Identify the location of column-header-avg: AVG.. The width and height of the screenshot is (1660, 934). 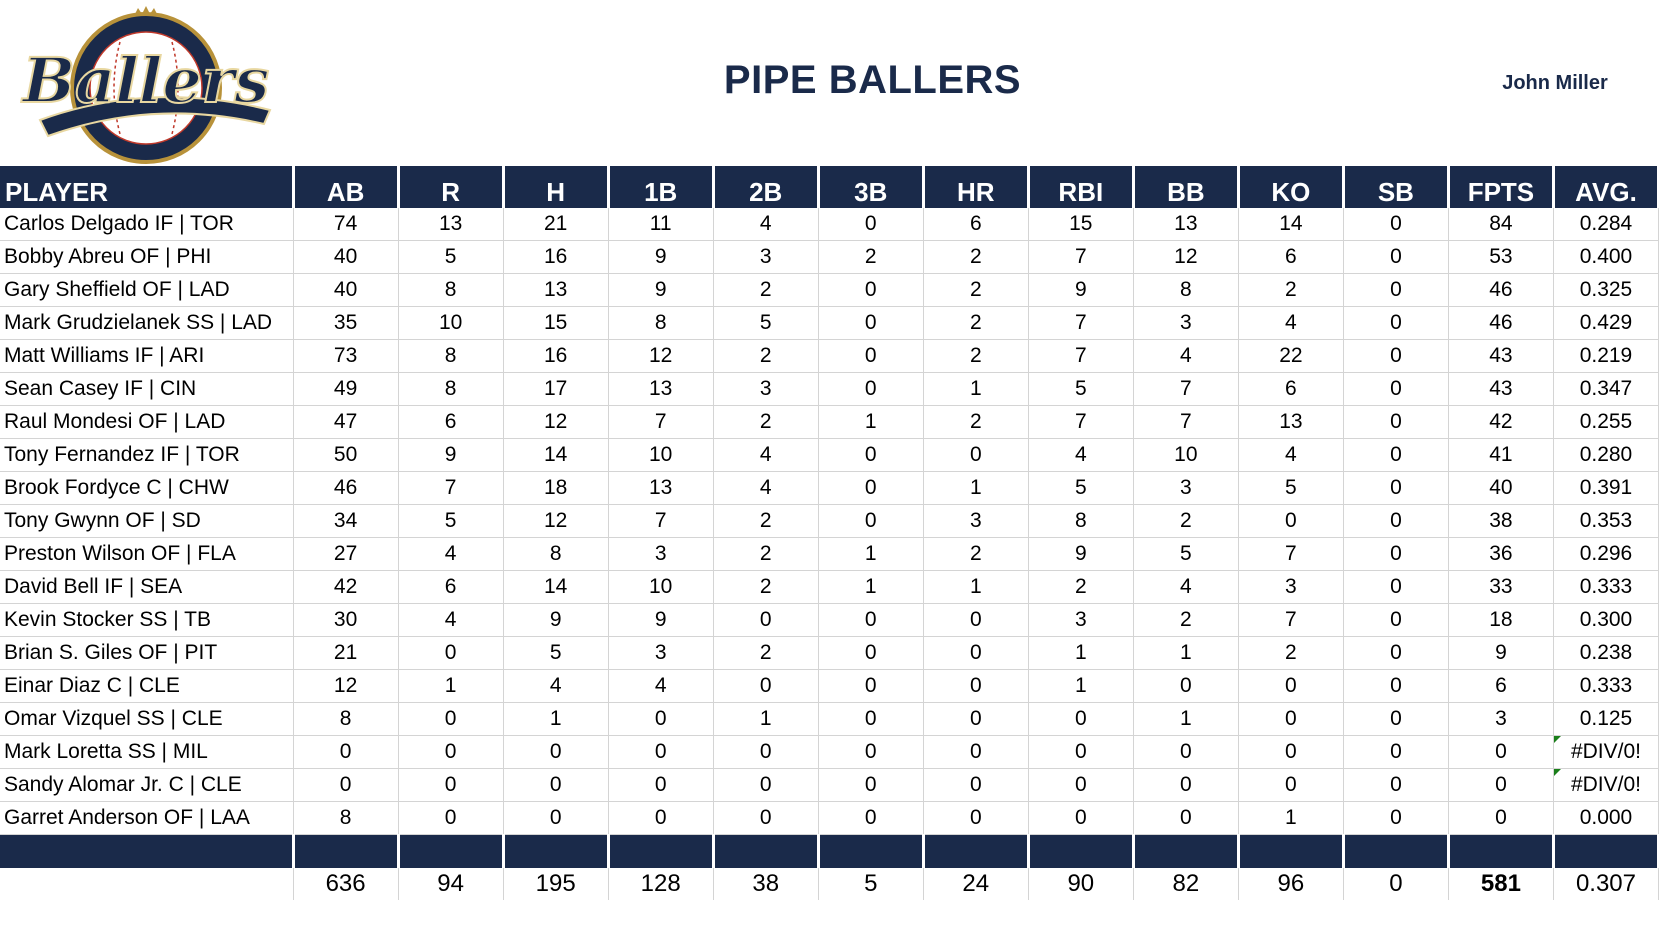
(1606, 187).